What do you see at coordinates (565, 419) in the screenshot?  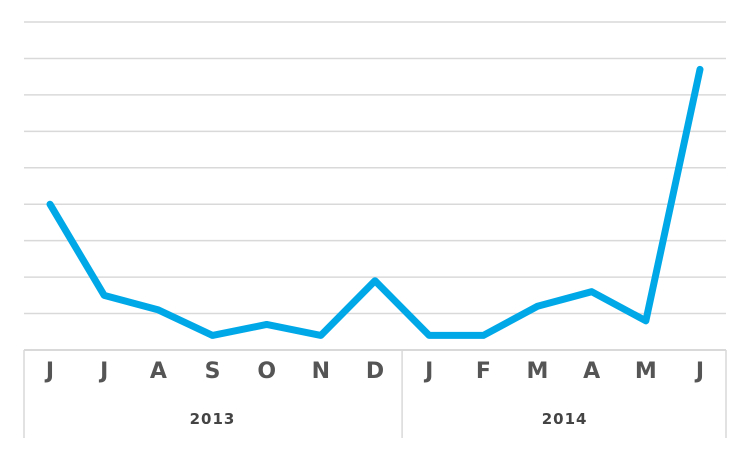 I see `year-label: 2014` at bounding box center [565, 419].